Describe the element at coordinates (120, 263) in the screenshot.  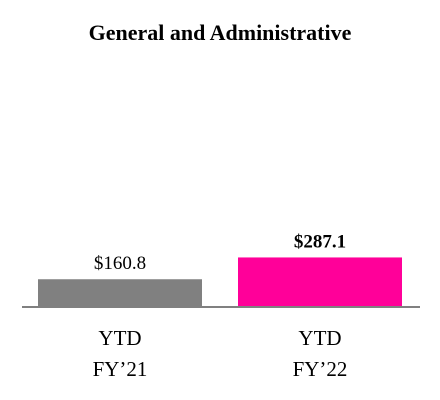
I see `data-label-1: $160.8` at that location.